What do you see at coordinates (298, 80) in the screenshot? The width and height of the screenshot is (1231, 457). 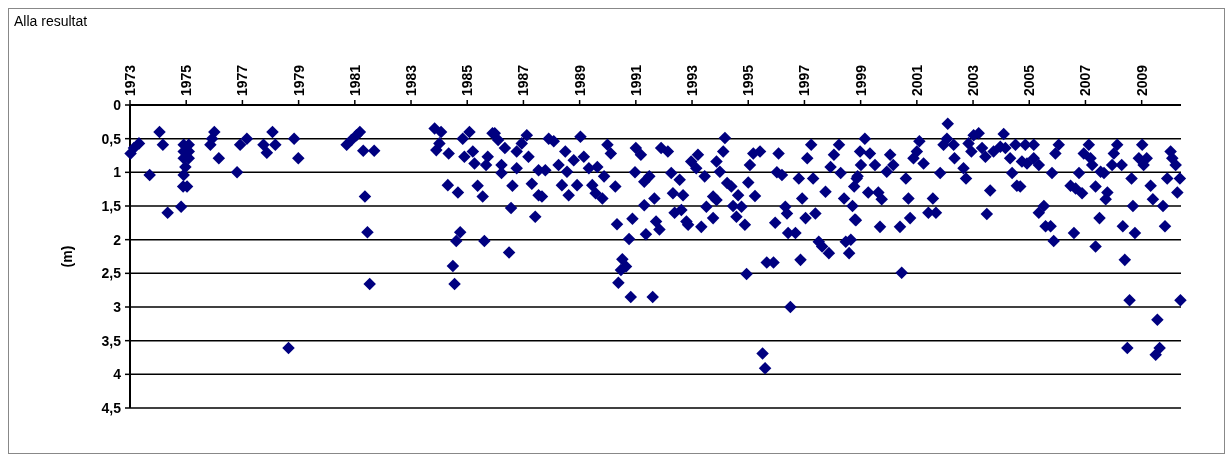 I see `x-tick-label: 1979` at bounding box center [298, 80].